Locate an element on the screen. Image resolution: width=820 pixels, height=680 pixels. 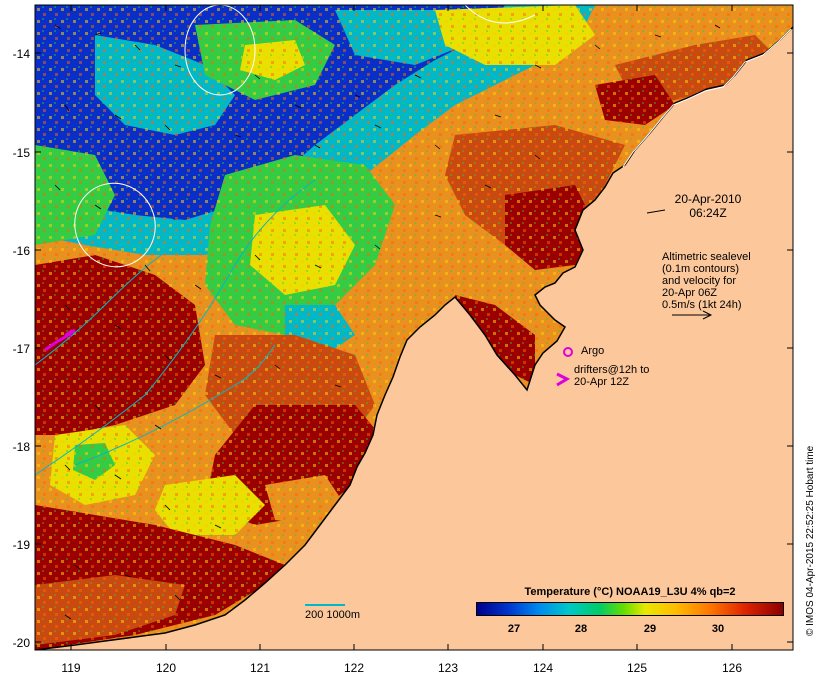
image-date-line1: 20-Apr-2010 is located at coordinates (708, 199).